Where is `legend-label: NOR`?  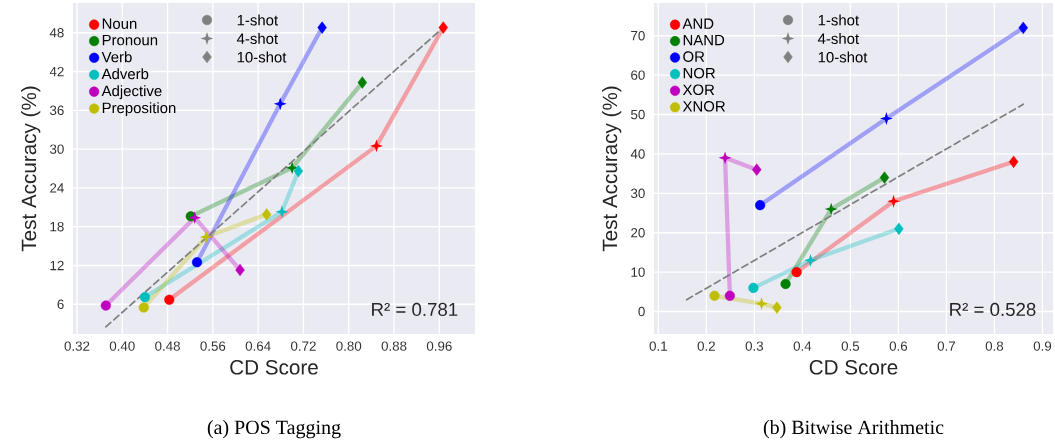
legend-label: NOR is located at coordinates (699, 73).